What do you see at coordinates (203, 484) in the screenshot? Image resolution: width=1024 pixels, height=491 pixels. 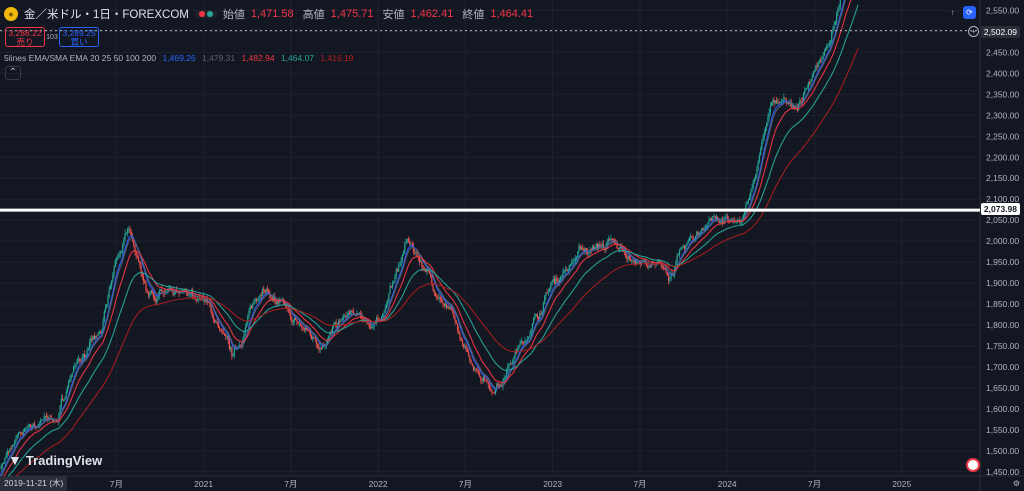 I see `x-tick-label-1: 2021` at bounding box center [203, 484].